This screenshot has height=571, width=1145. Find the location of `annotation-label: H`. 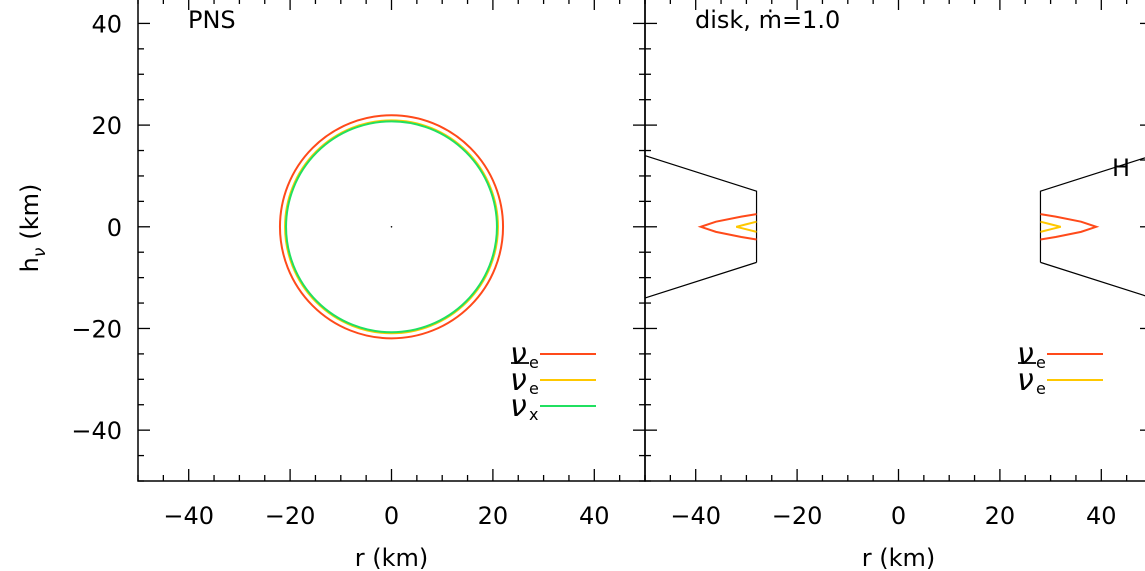

annotation-label: H is located at coordinates (1121, 168).